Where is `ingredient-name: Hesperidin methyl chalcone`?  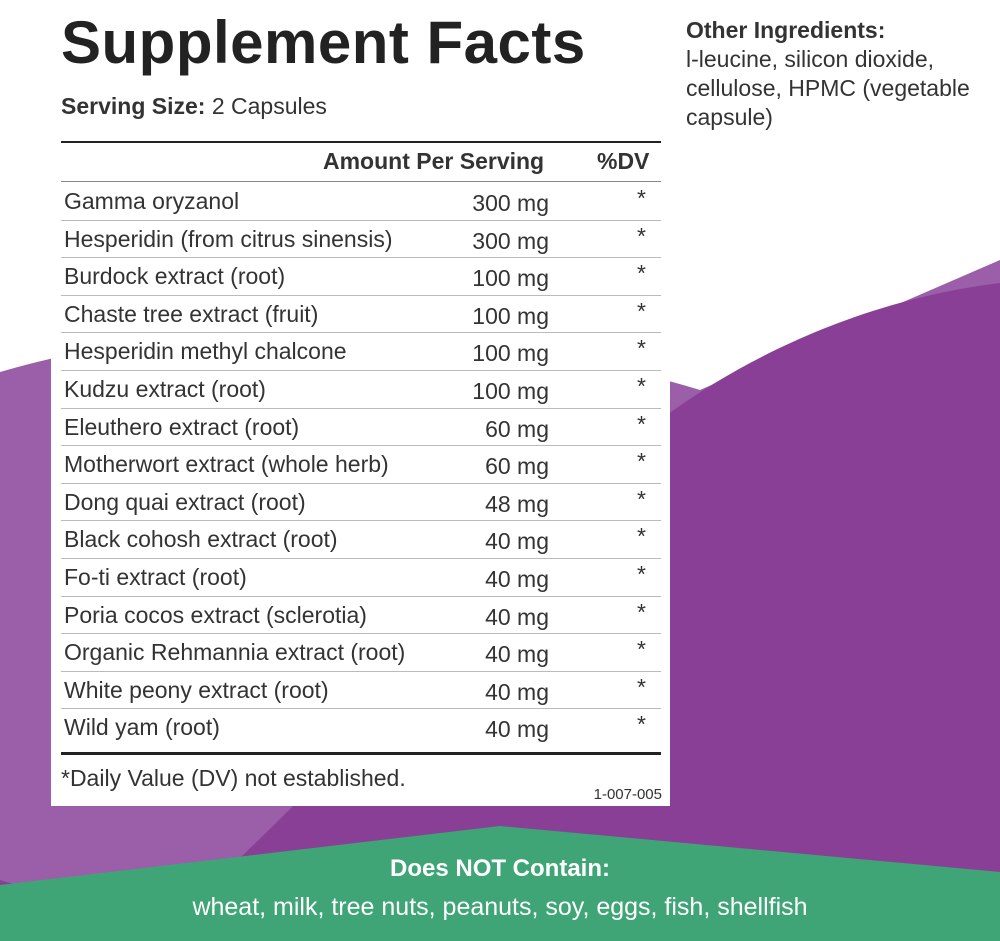
ingredient-name: Hesperidin methyl chalcone is located at coordinates (205, 351).